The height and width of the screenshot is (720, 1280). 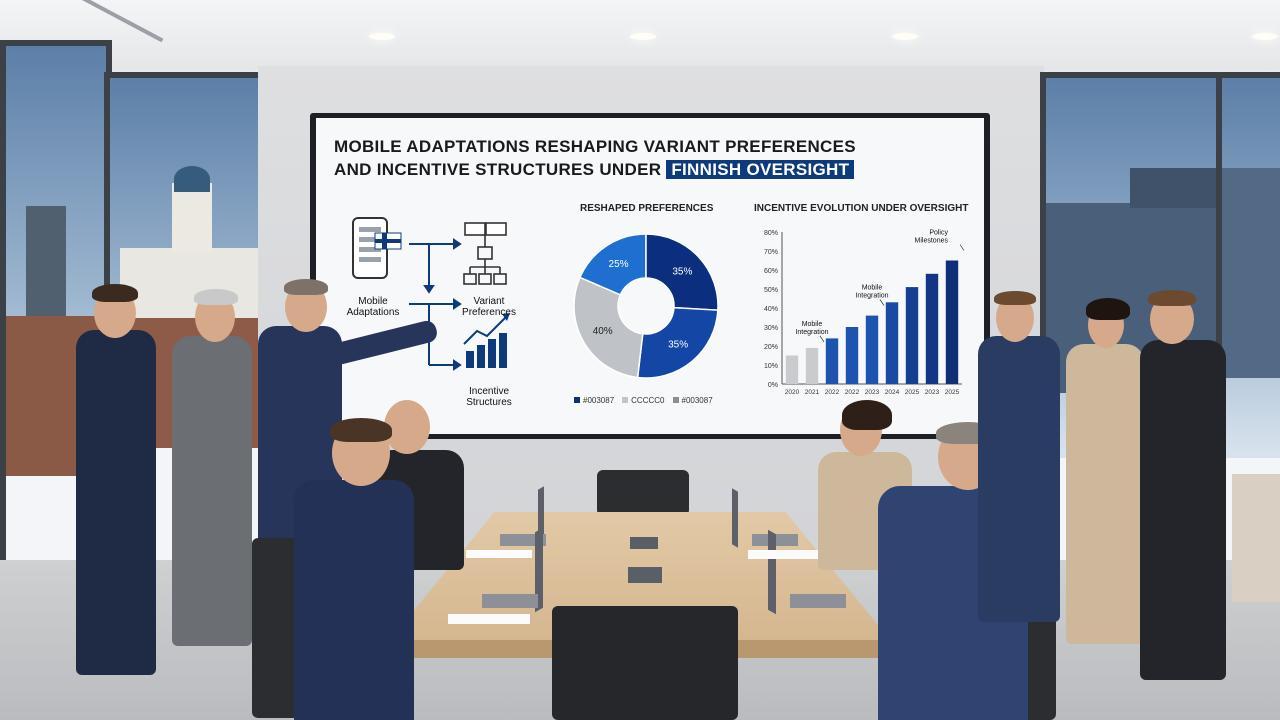 I want to click on y-tick-label: 40%, so click(x=771, y=309).